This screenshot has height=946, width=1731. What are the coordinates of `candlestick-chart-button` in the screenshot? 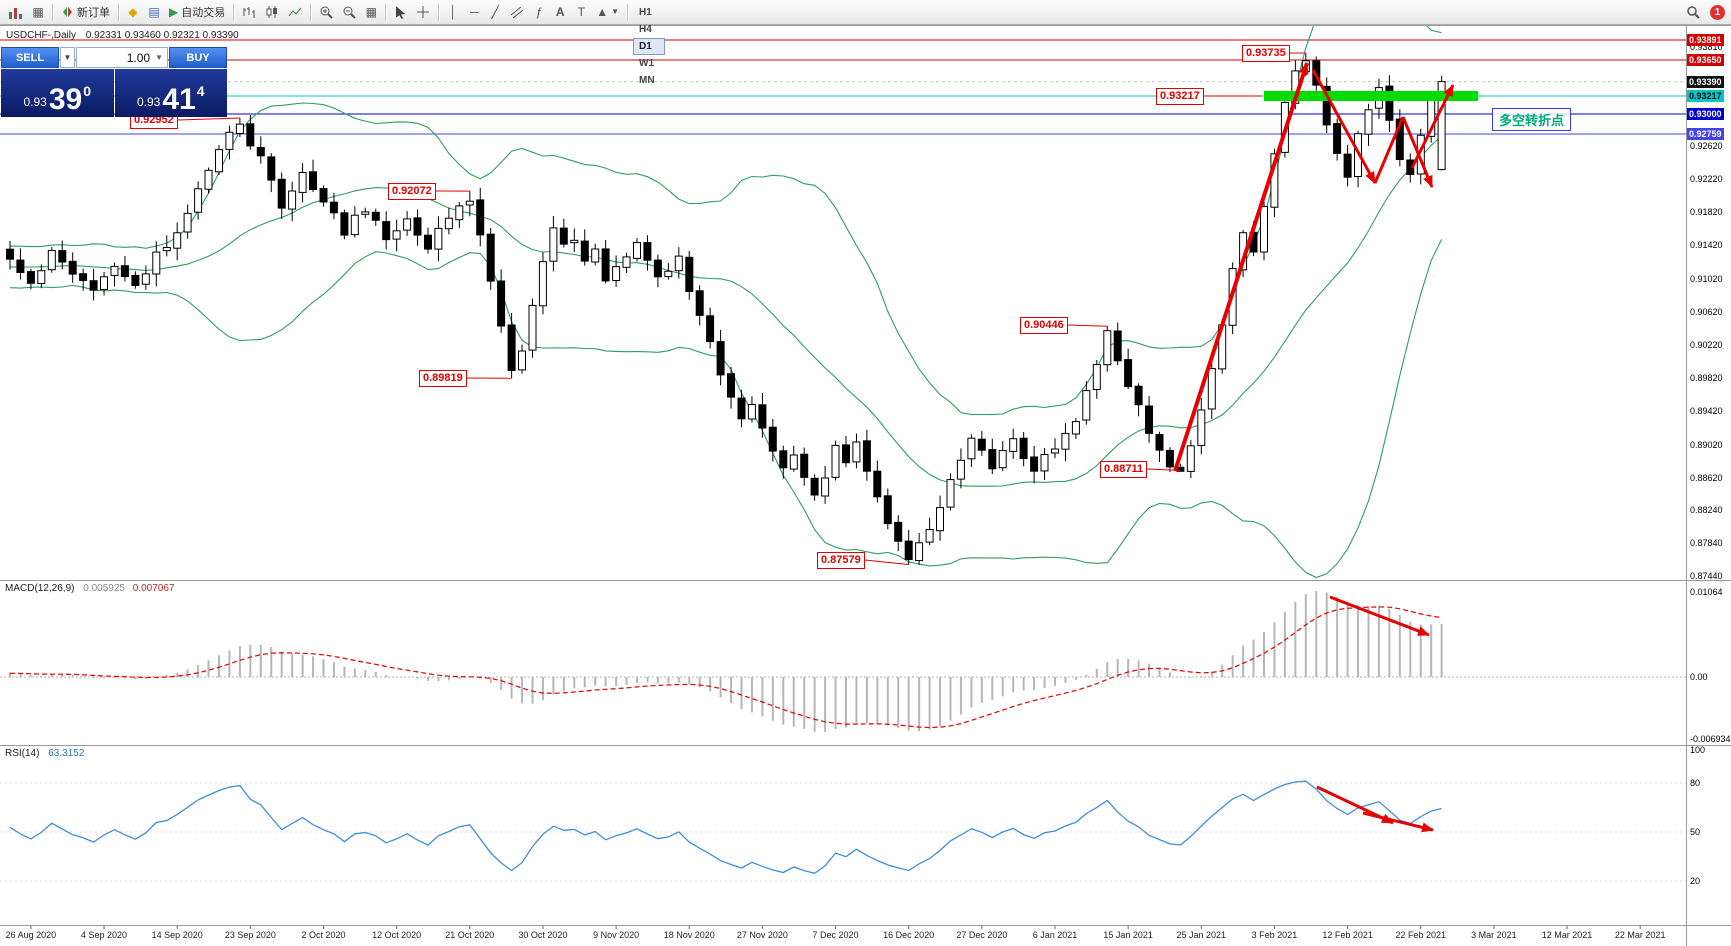 It's located at (272, 12).